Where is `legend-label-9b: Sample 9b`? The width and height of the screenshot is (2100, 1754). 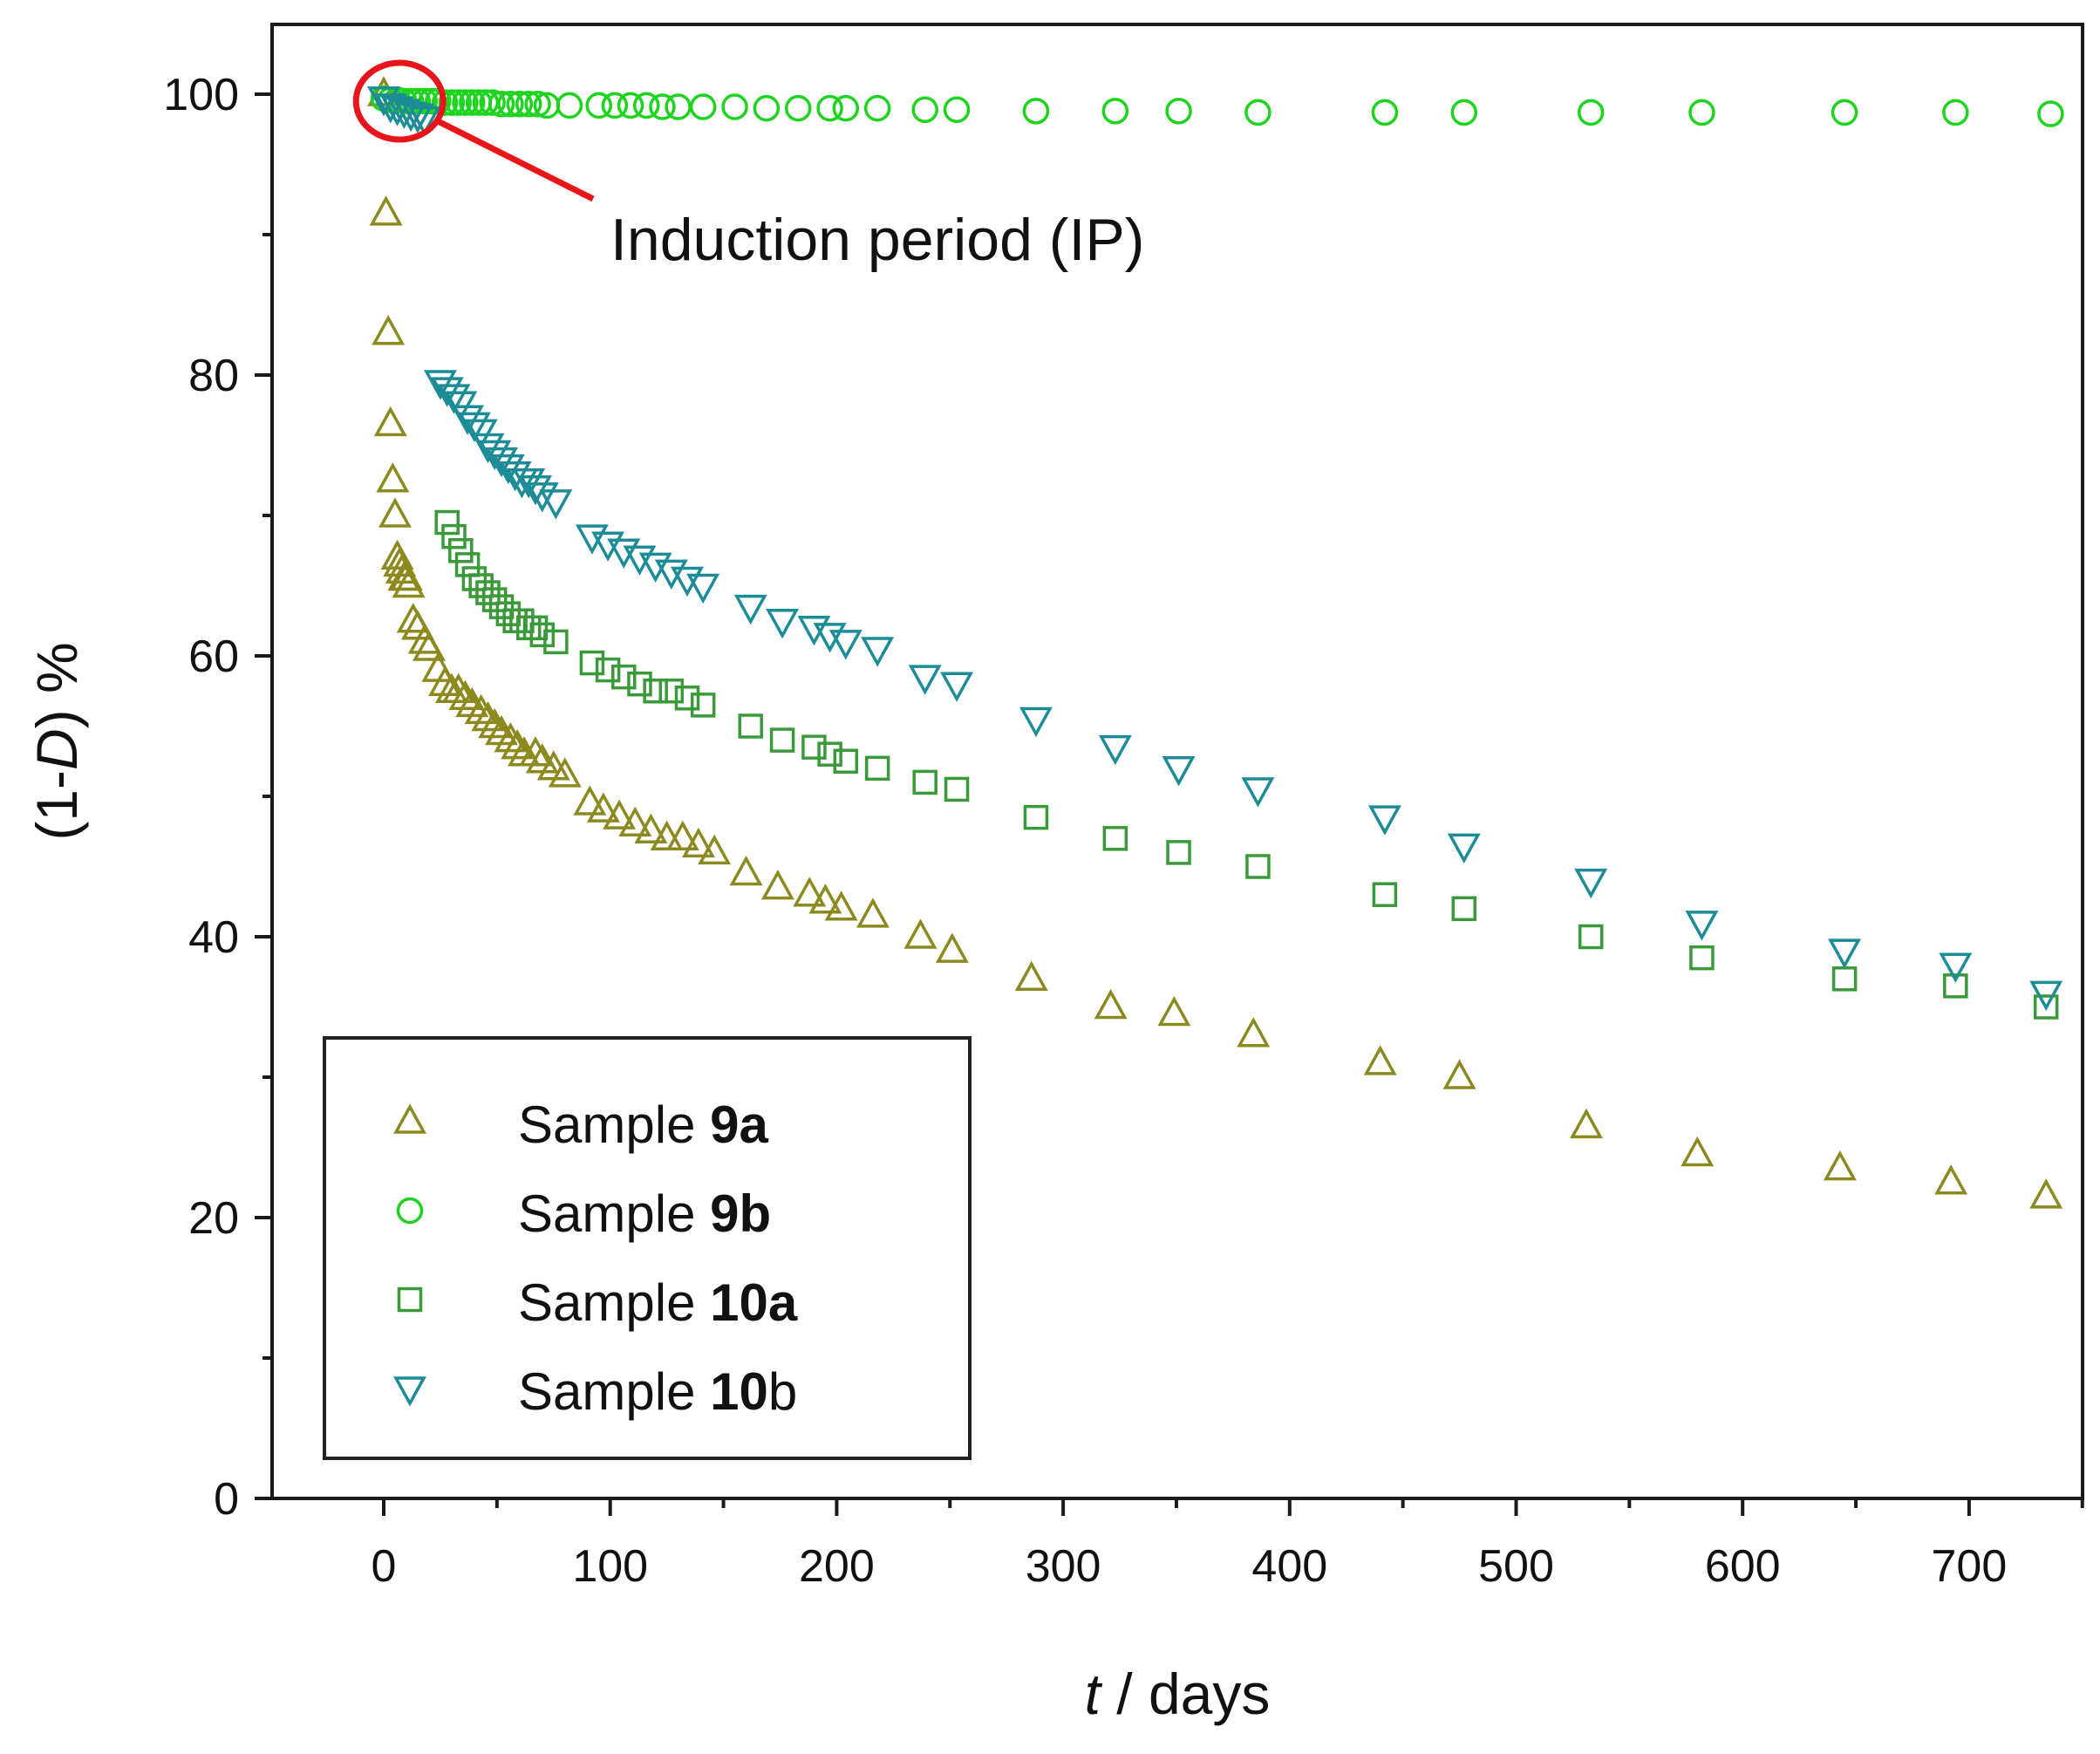
legend-label-9b: Sample 9b is located at coordinates (645, 1213).